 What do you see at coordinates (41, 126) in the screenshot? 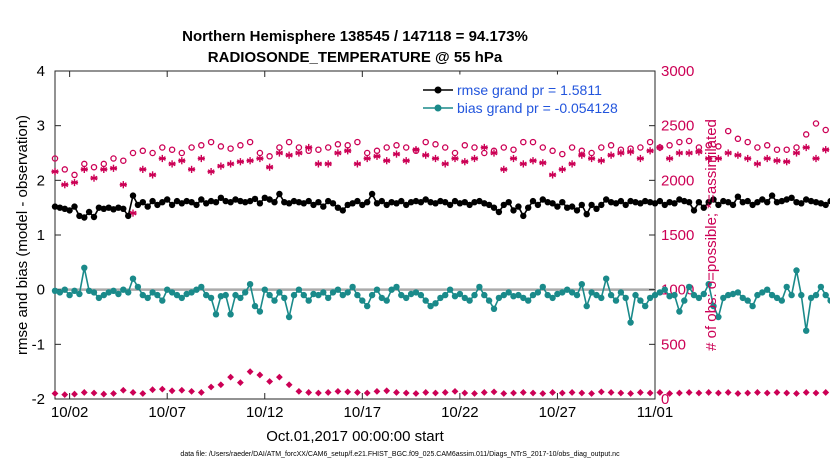
I see `ytick-left-label: 3` at bounding box center [41, 126].